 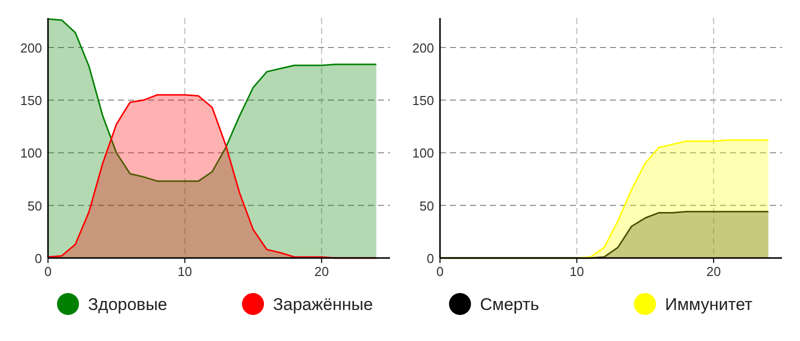 I want to click on legend-label: Заражённые, so click(x=323, y=304).